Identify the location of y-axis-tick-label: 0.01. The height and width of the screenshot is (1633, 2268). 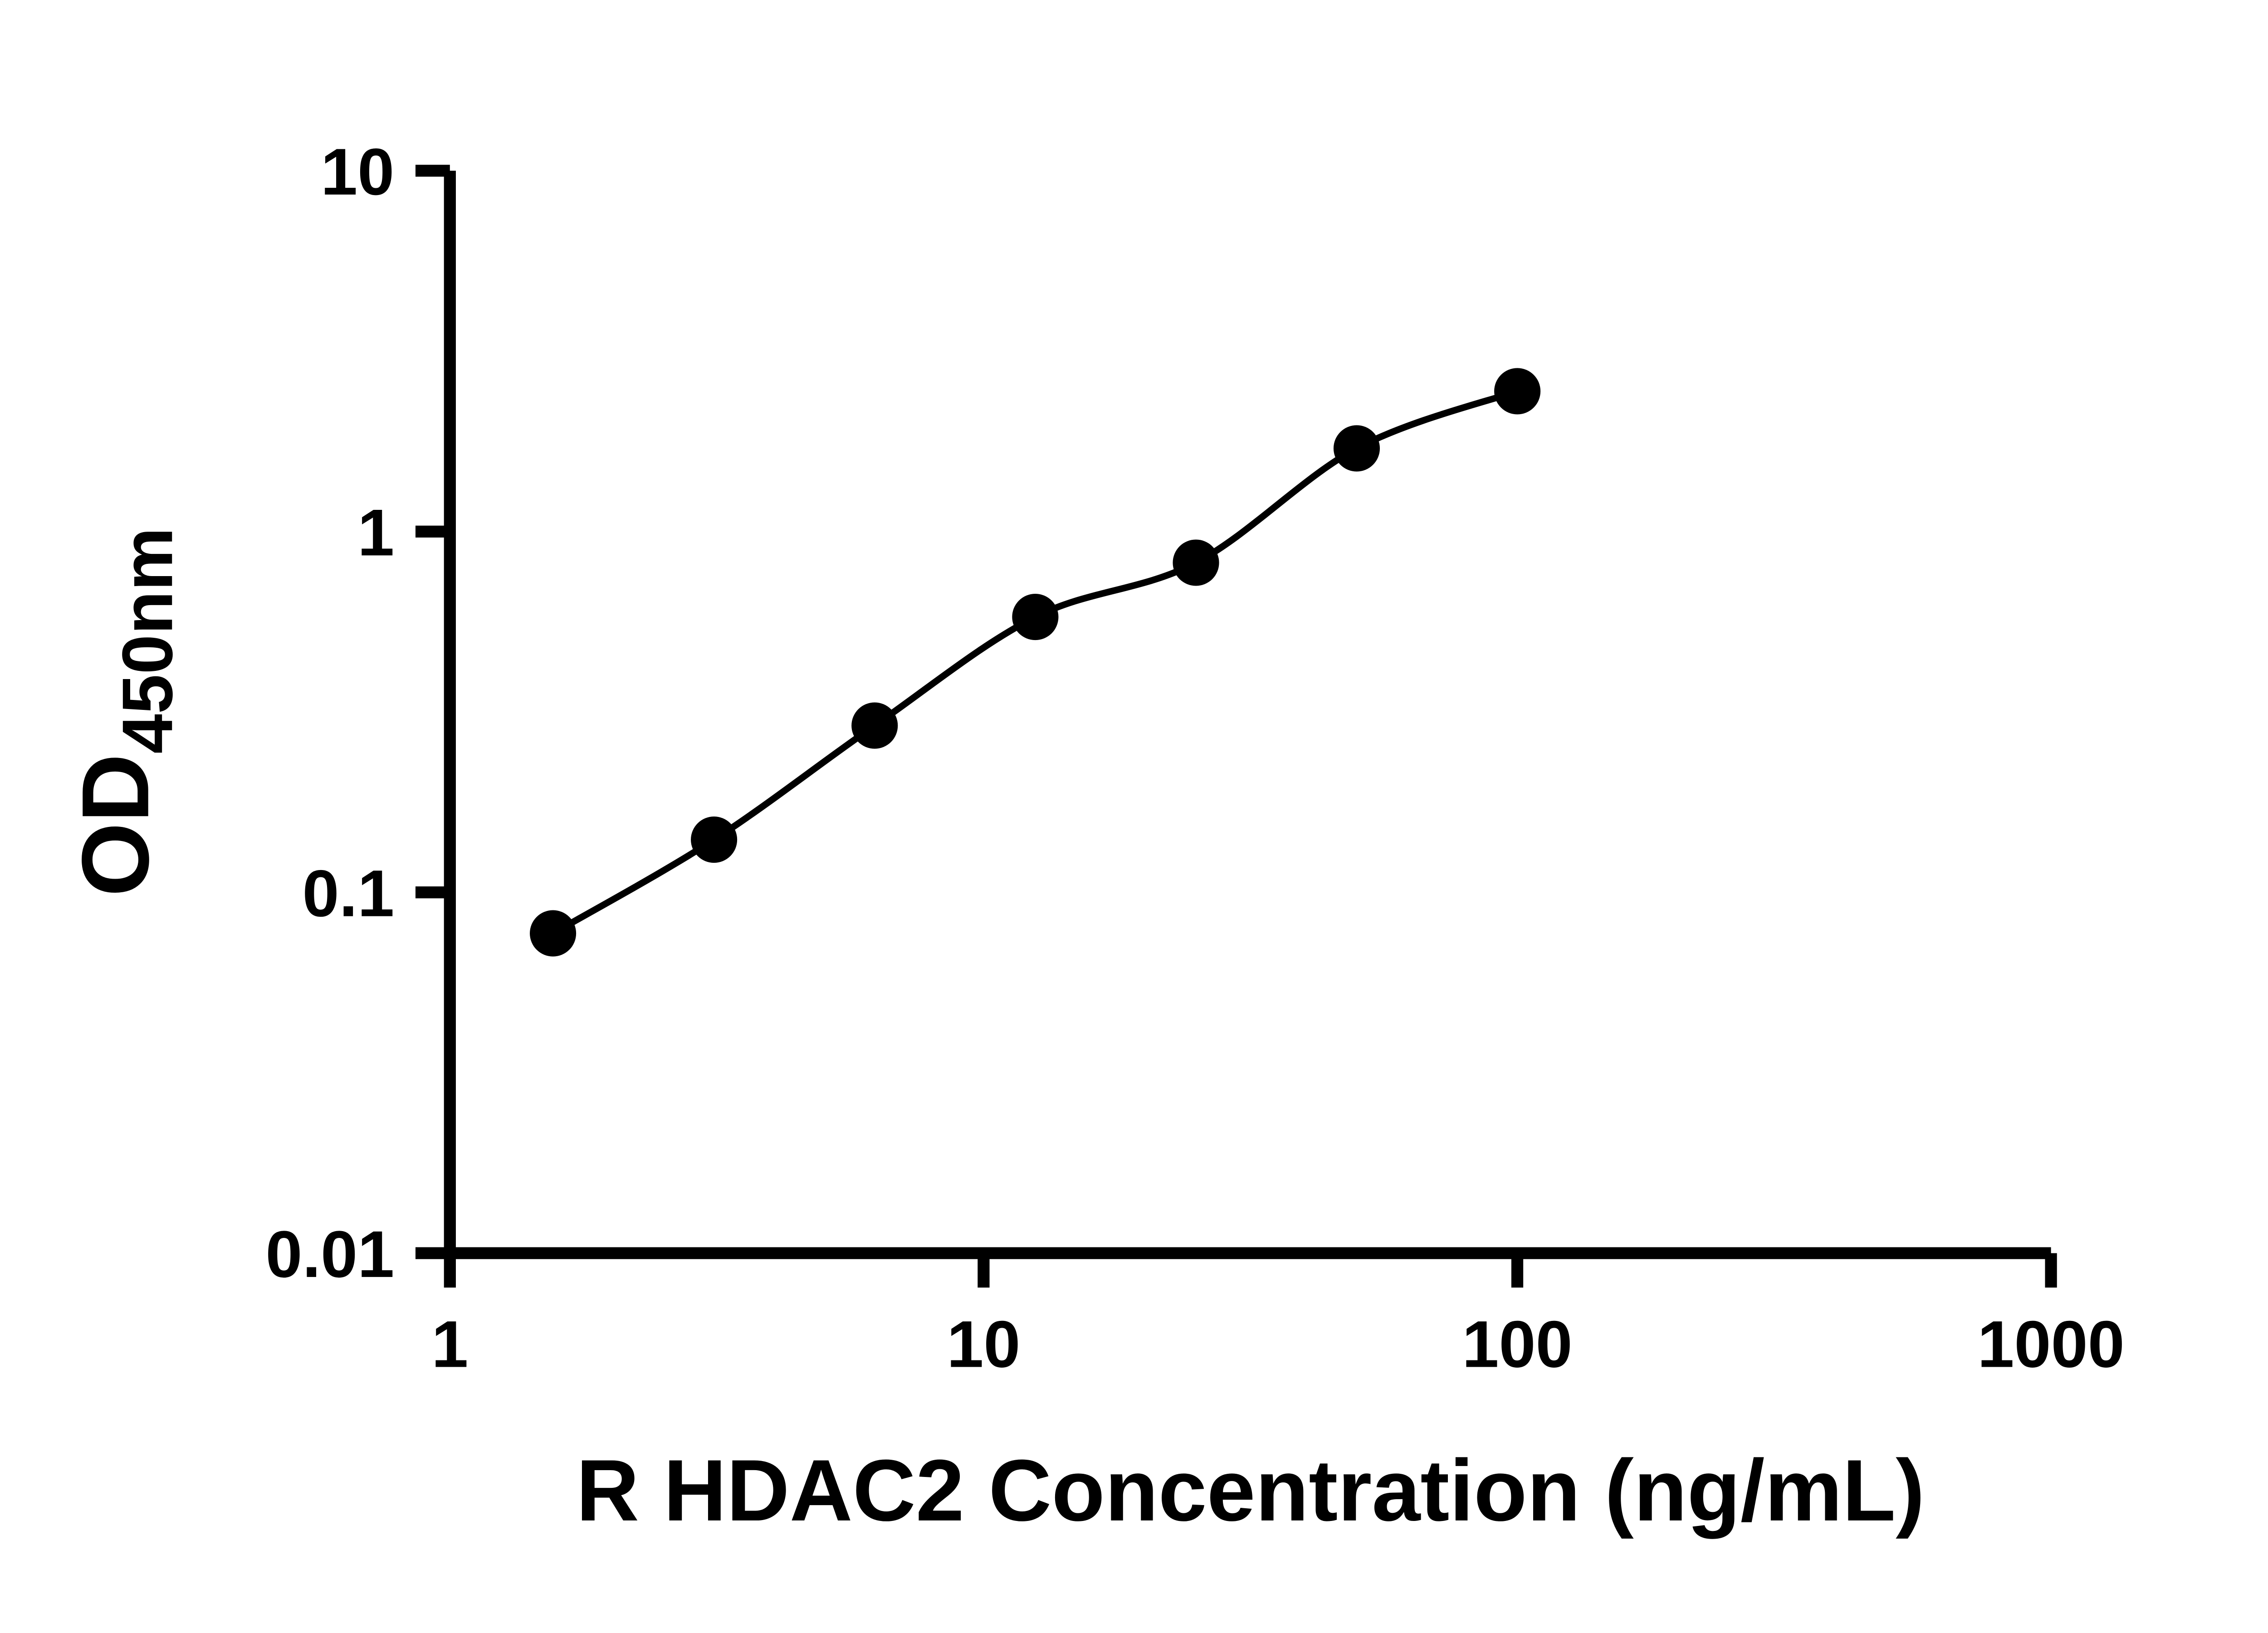
(330, 1254).